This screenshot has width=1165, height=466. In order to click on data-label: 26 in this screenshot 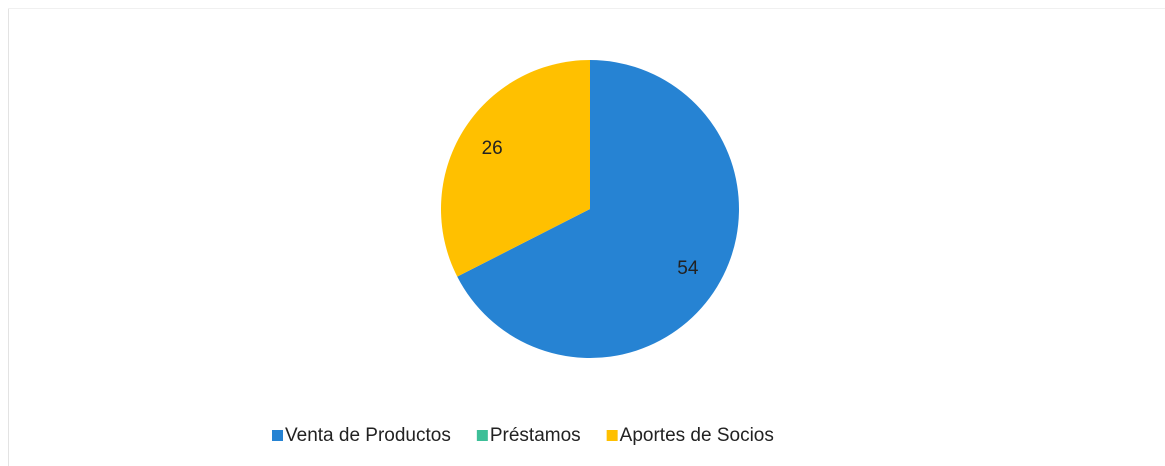, I will do `click(492, 148)`.